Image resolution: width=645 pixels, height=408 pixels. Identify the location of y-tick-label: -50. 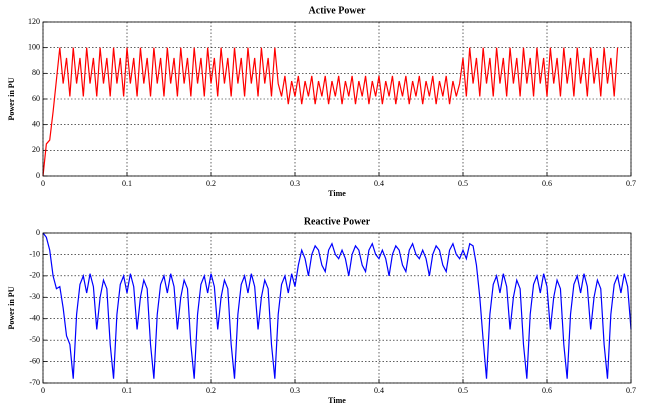
(34, 339).